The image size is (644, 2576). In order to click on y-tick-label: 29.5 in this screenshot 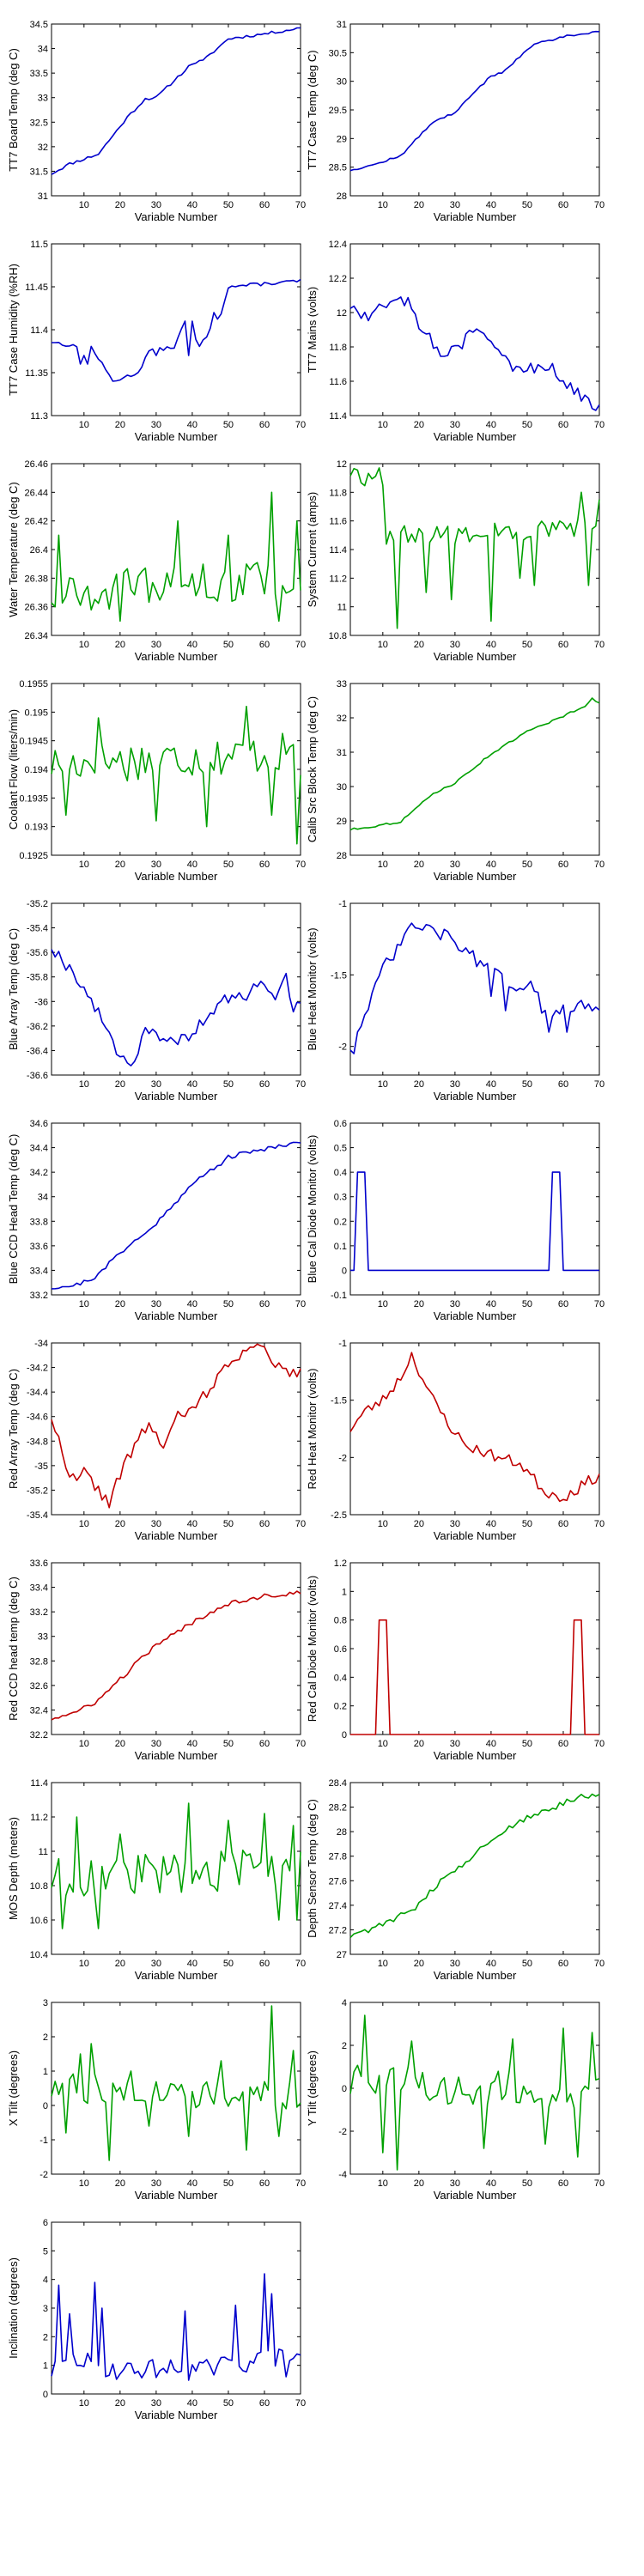, I will do `click(338, 111)`.